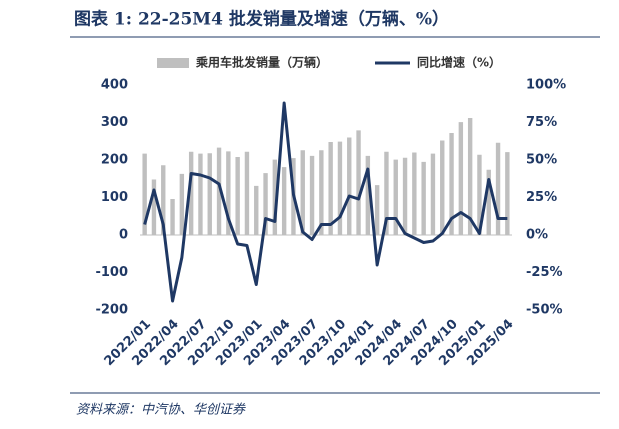 The width and height of the screenshot is (619, 429). Describe the element at coordinates (111, 272) in the screenshot. I see `y-tick-label: -100` at that location.